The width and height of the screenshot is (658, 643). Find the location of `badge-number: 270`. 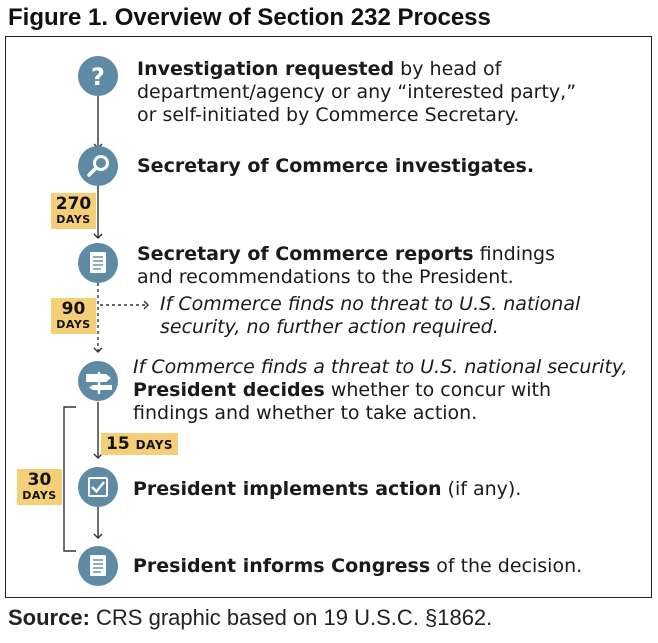

badge-number: 270 is located at coordinates (73, 204).